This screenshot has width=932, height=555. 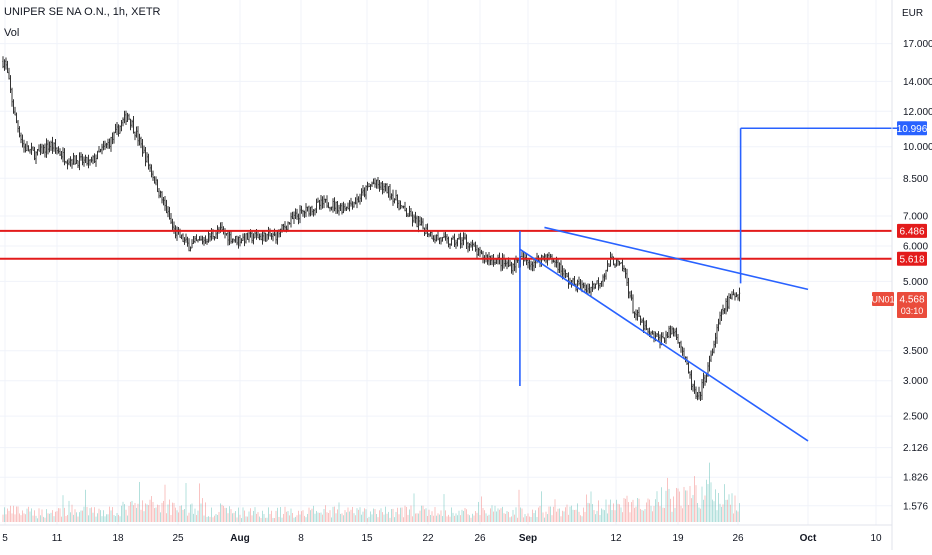 What do you see at coordinates (917, 112) in the screenshot?
I see `y-tick-label: 12.000` at bounding box center [917, 112].